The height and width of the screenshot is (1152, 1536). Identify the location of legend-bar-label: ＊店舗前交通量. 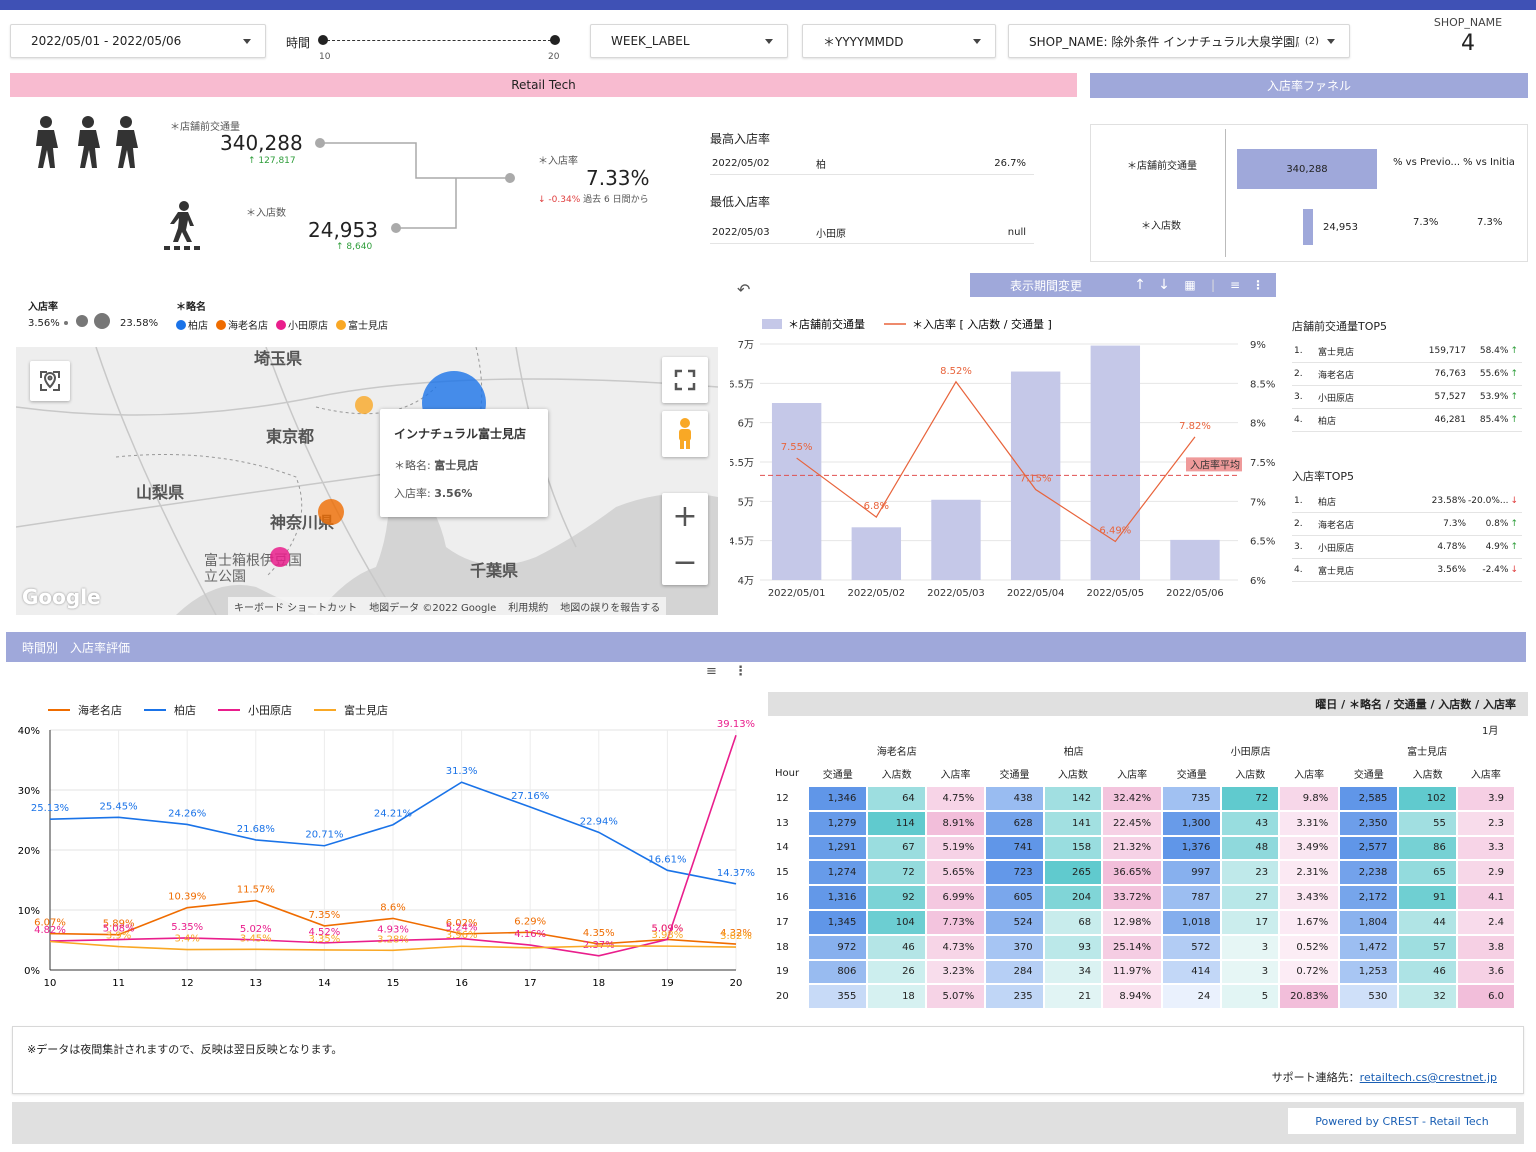
(826, 324).